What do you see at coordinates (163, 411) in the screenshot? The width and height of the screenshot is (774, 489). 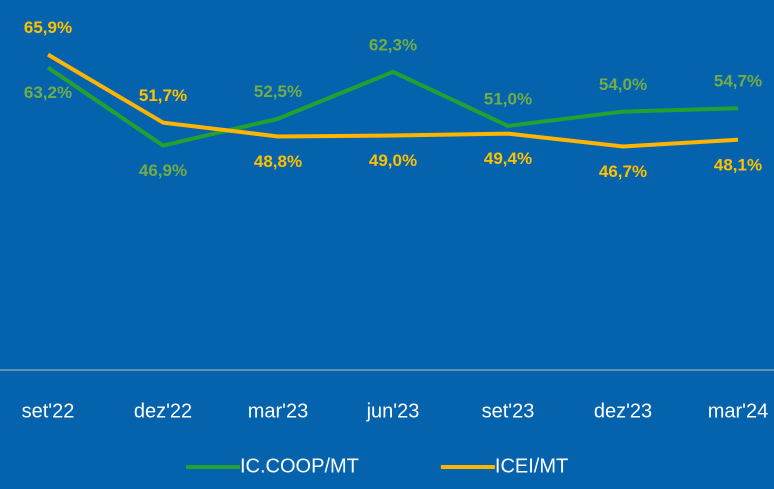 I see `x-tick-label: dez'22` at bounding box center [163, 411].